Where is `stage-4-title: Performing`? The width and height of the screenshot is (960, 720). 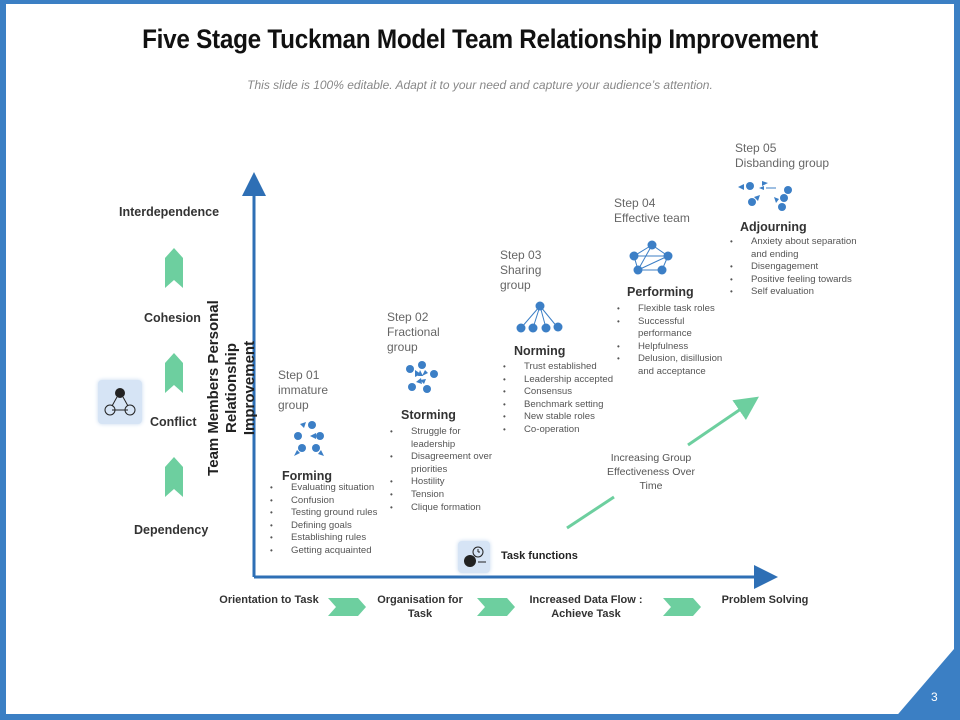
stage-4-title: Performing is located at coordinates (660, 292).